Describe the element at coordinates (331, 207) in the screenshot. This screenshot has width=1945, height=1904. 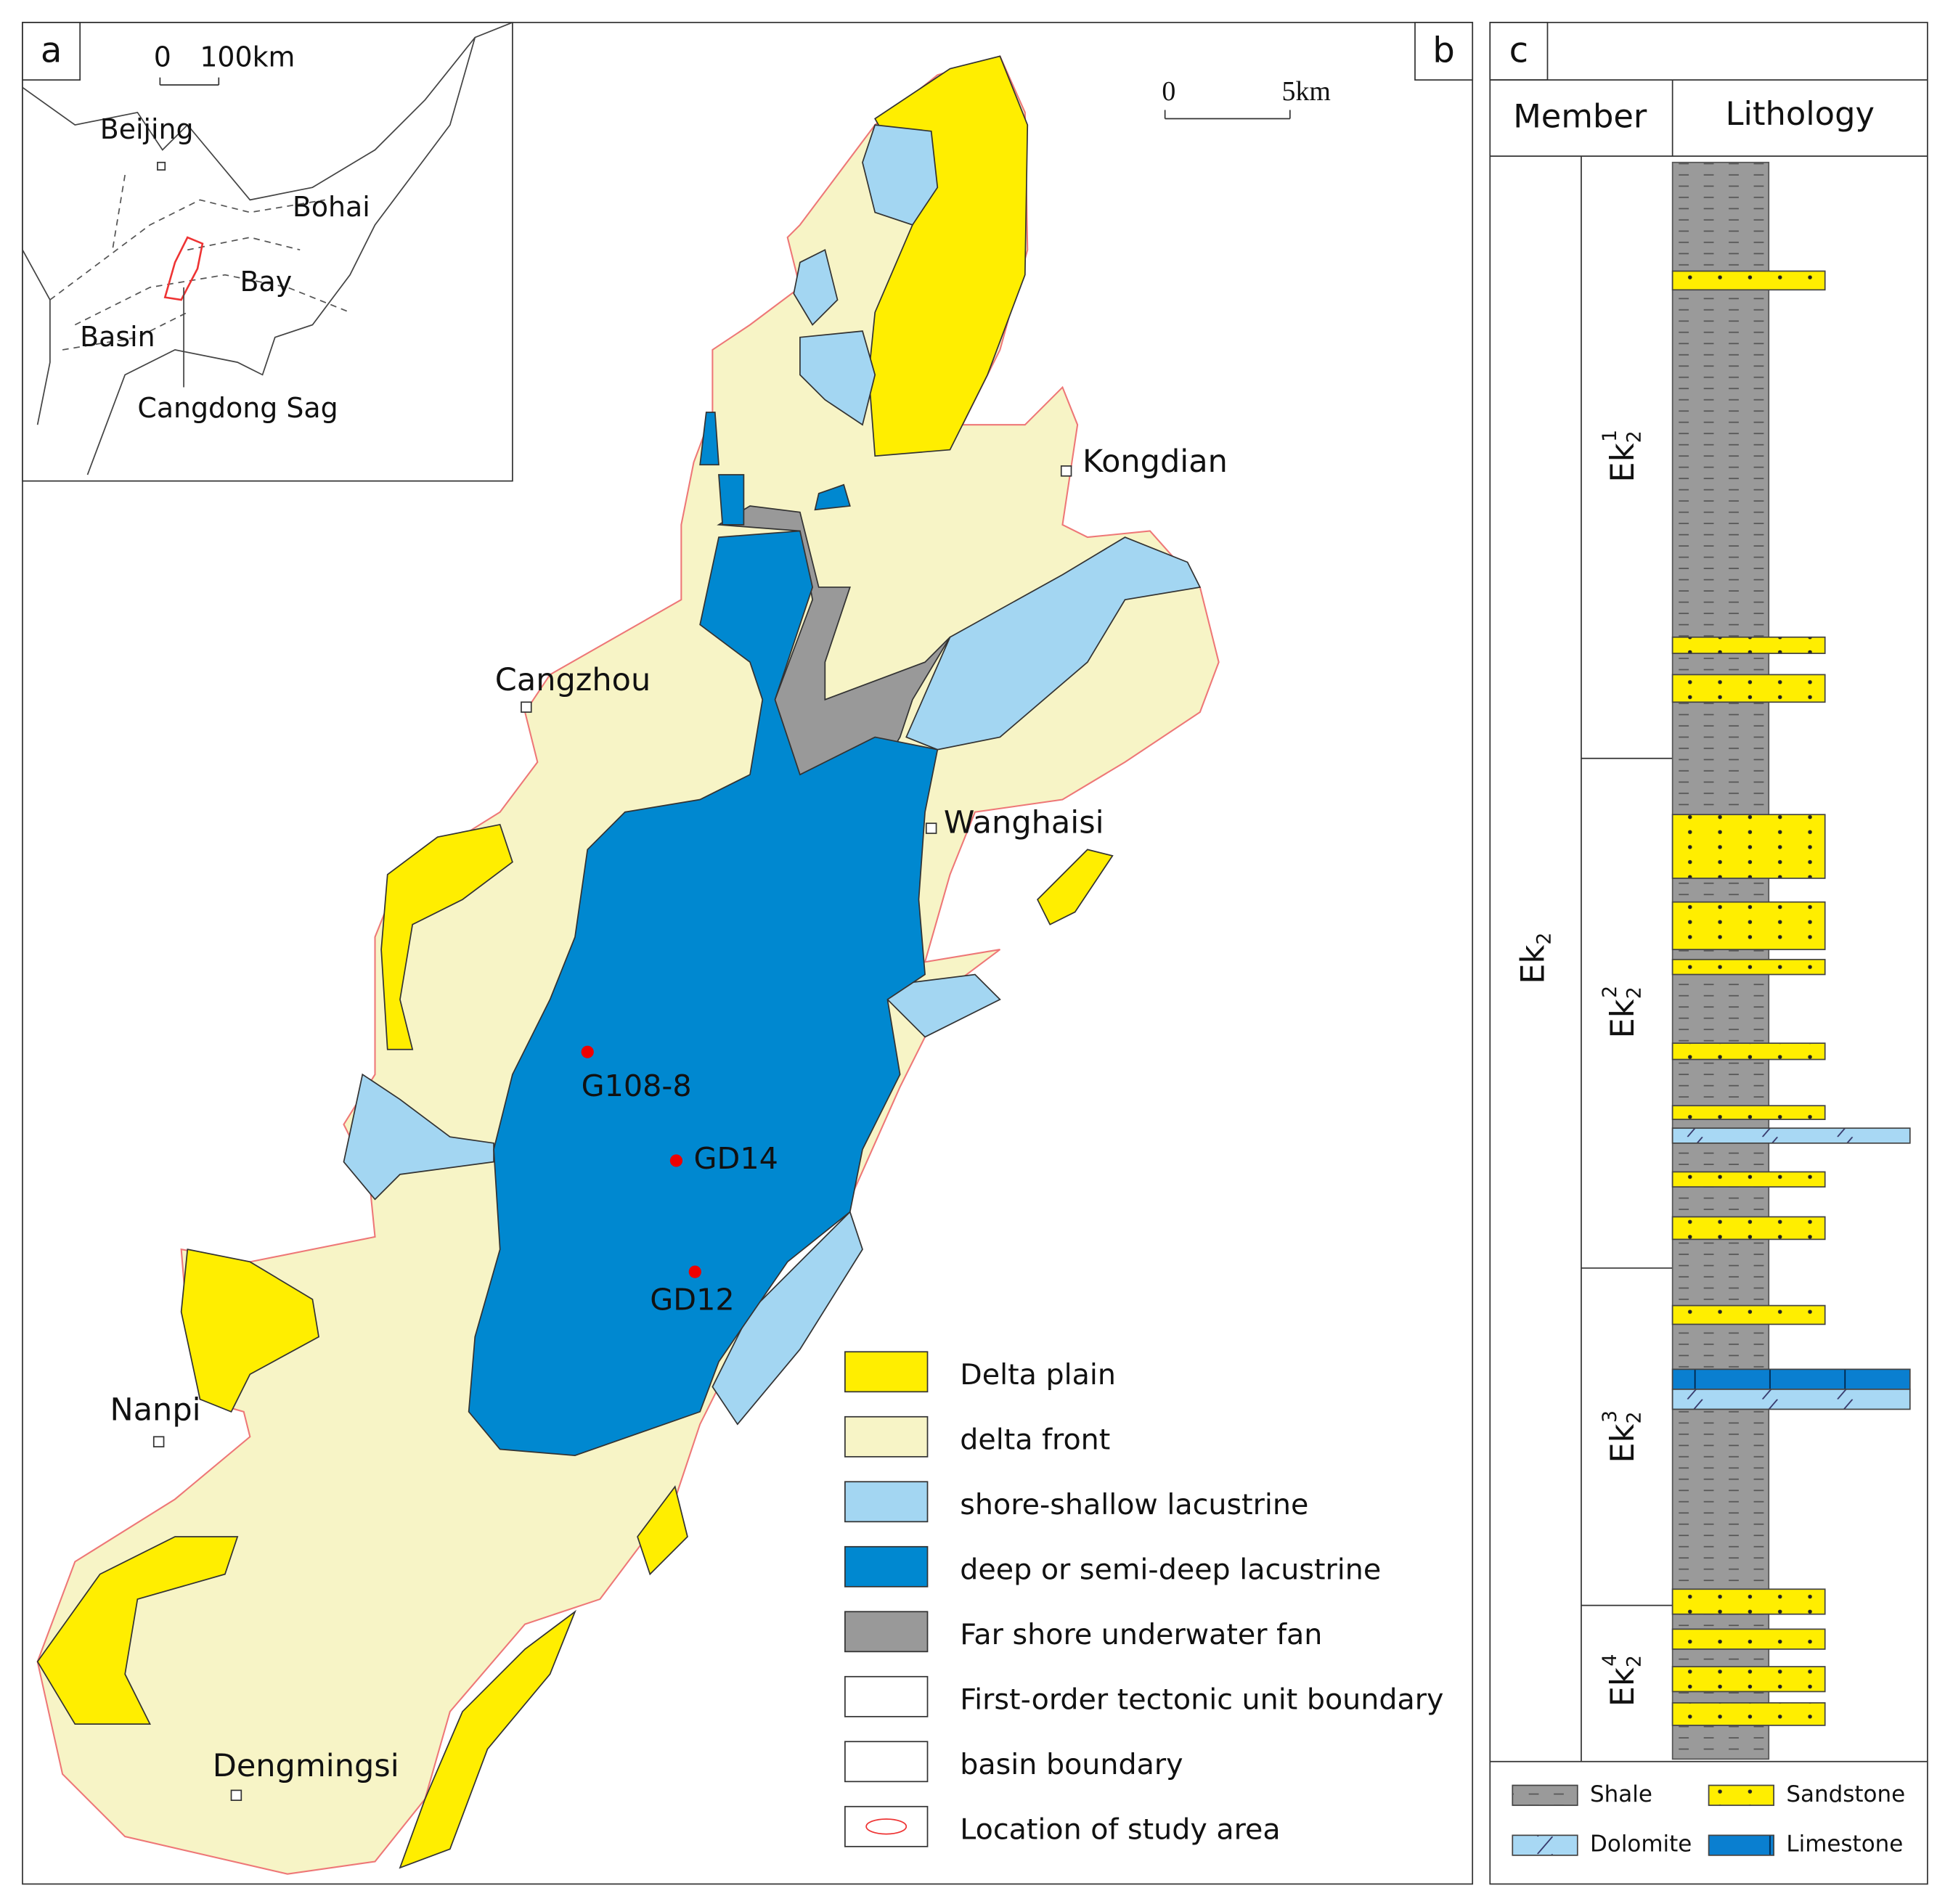
I see `place: Bohai` at that location.